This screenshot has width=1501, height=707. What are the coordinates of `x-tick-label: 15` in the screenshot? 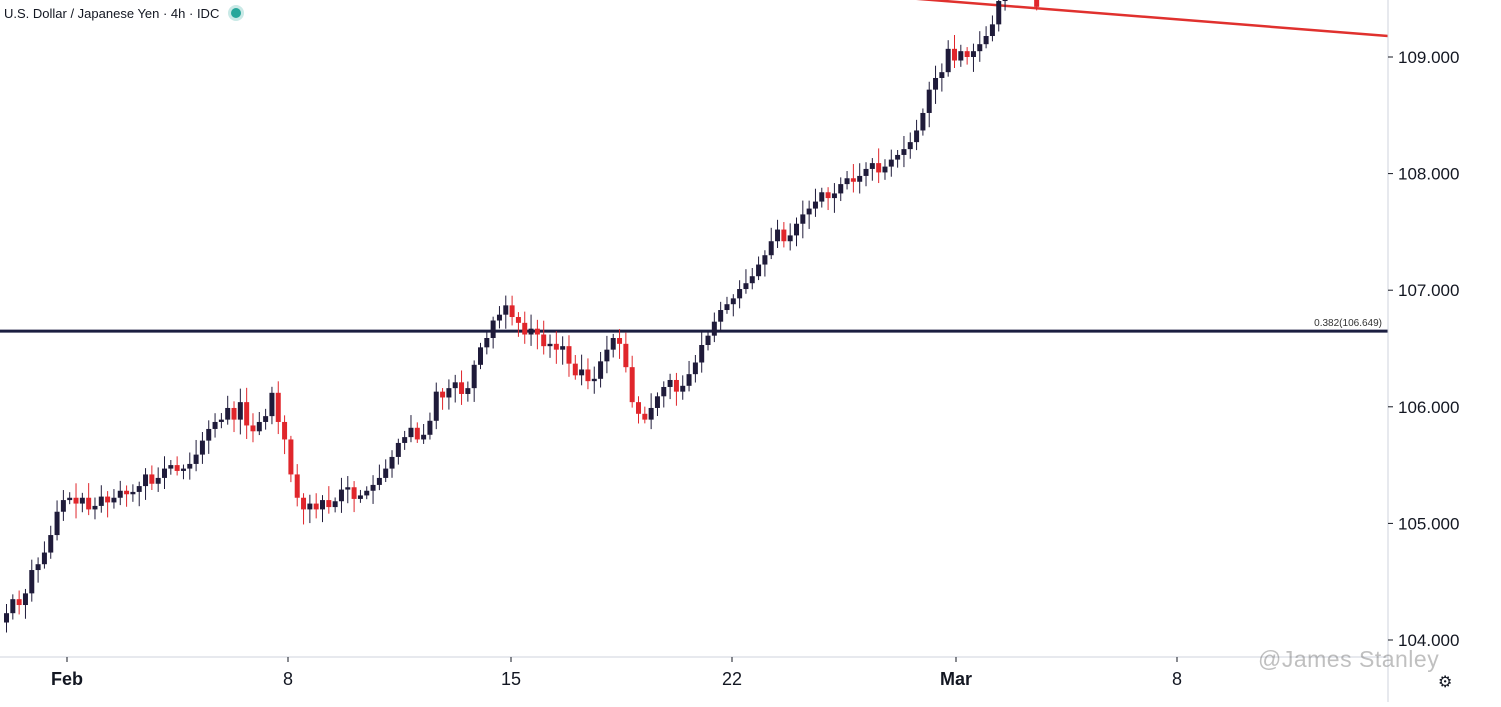 It's located at (511, 679).